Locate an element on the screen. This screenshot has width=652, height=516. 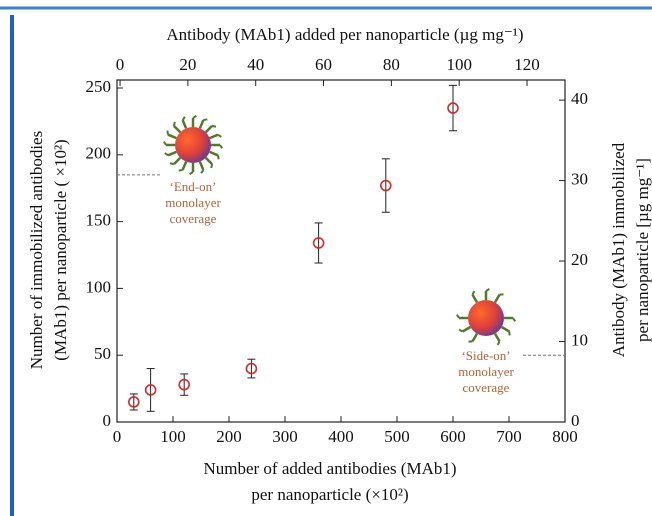
x2-tick-label: 60 is located at coordinates (323, 64).